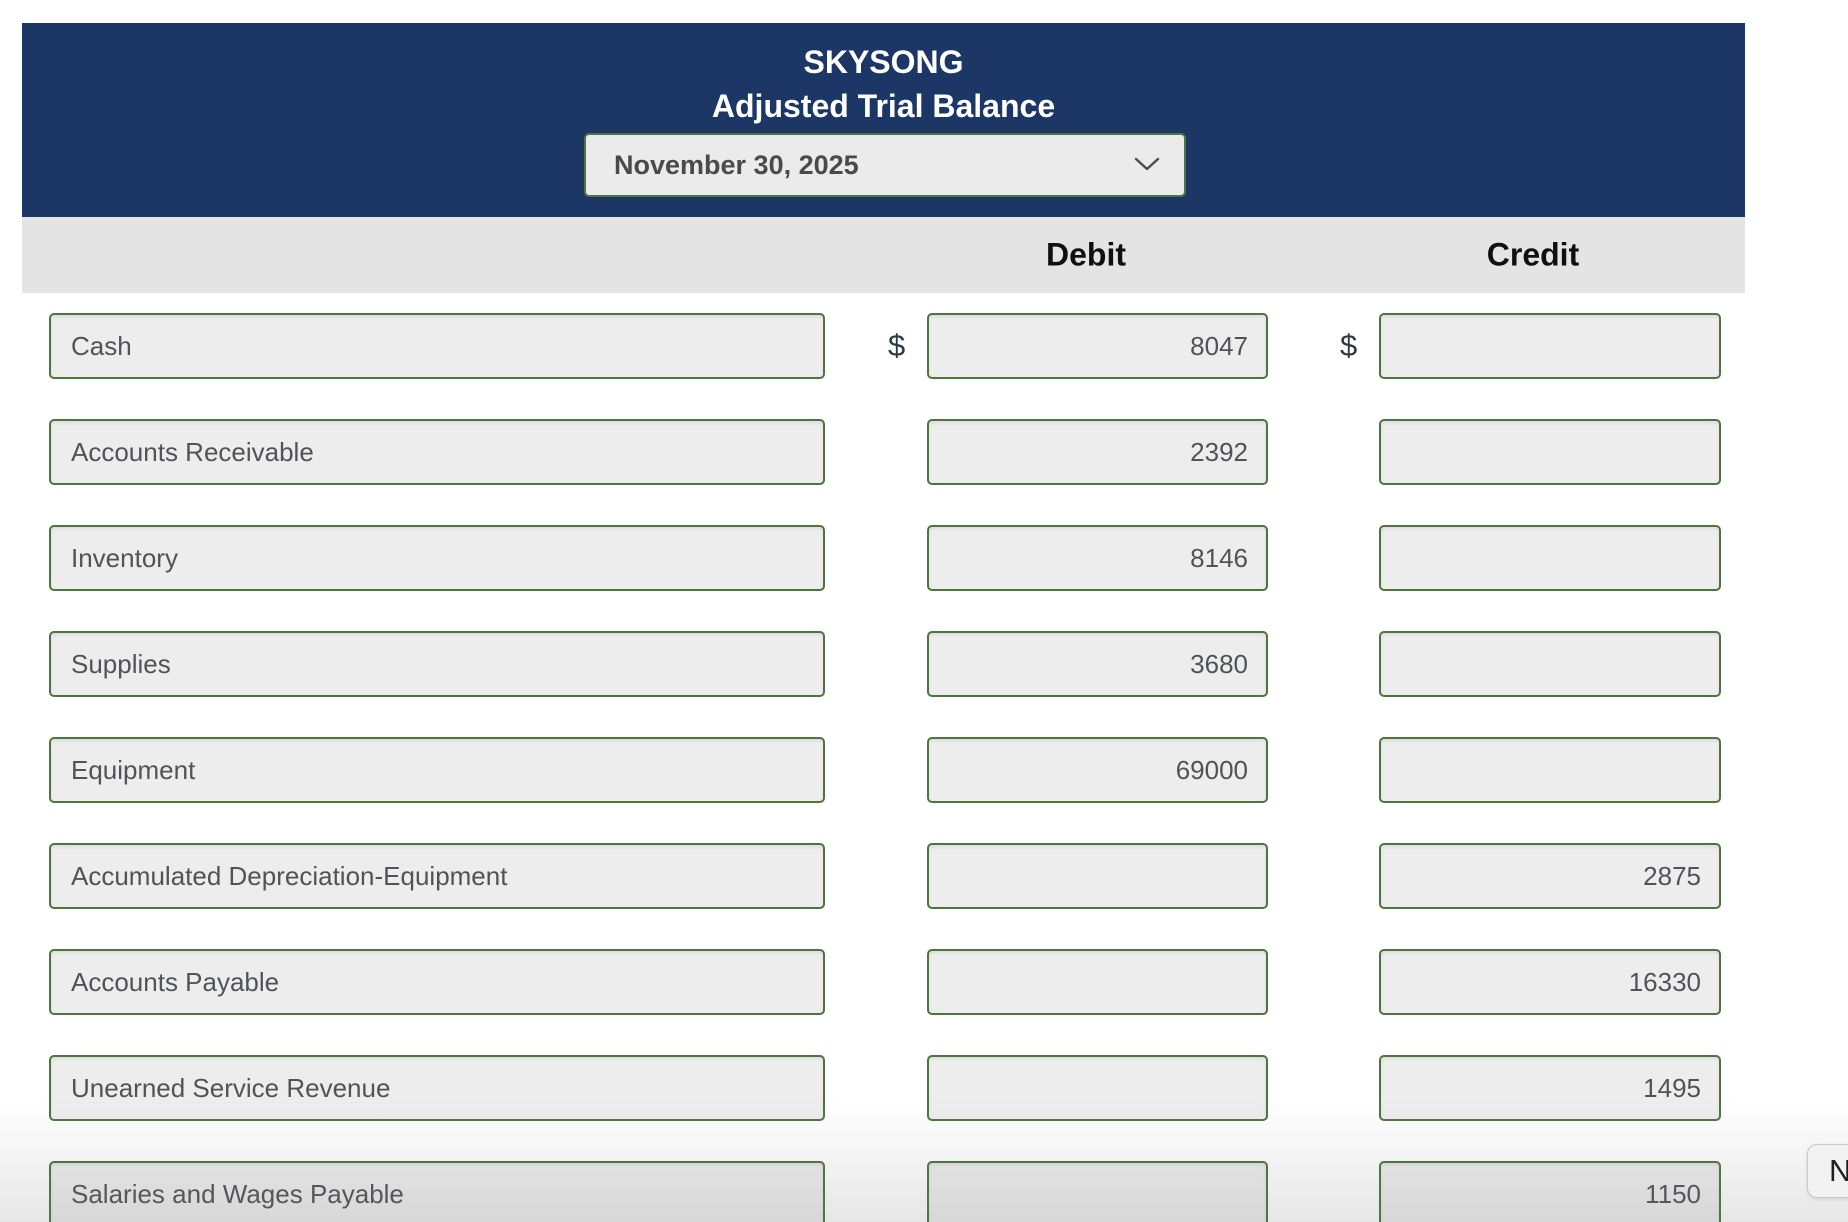 This screenshot has width=1848, height=1222. Describe the element at coordinates (885, 165) in the screenshot. I see `date-select: November 30, 2025` at that location.